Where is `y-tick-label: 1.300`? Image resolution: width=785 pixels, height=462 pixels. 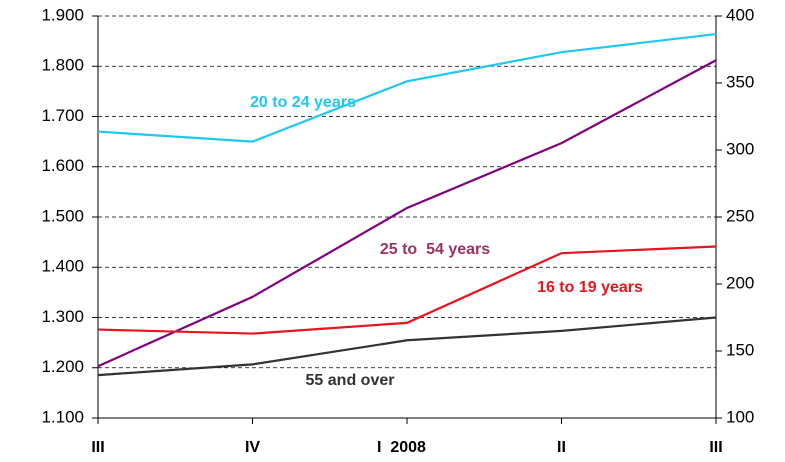 y-tick-label: 1.300 is located at coordinates (62, 316).